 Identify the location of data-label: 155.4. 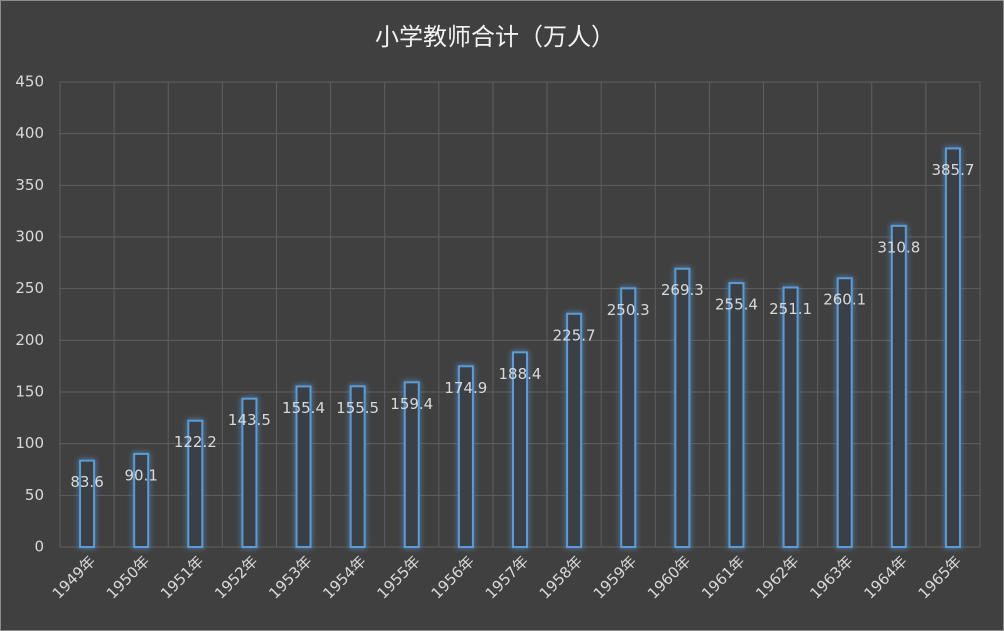
(303, 408).